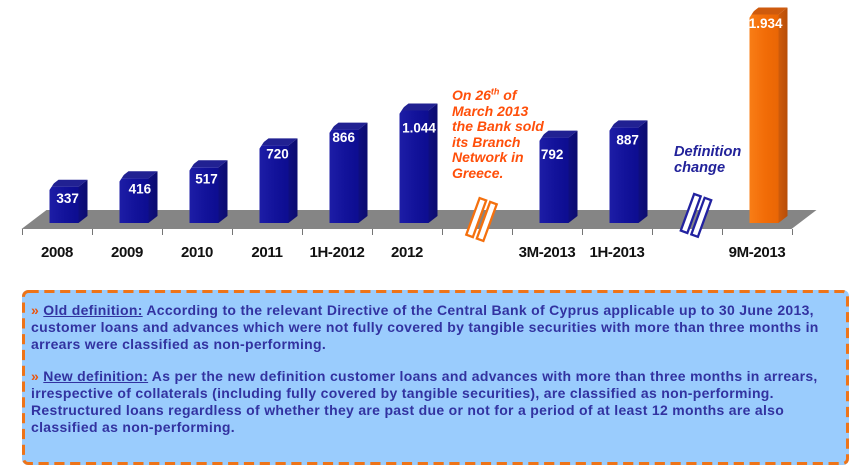 Image resolution: width=861 pixels, height=474 pixels. What do you see at coordinates (67, 198) in the screenshot?
I see `svg-text: 337` at bounding box center [67, 198].